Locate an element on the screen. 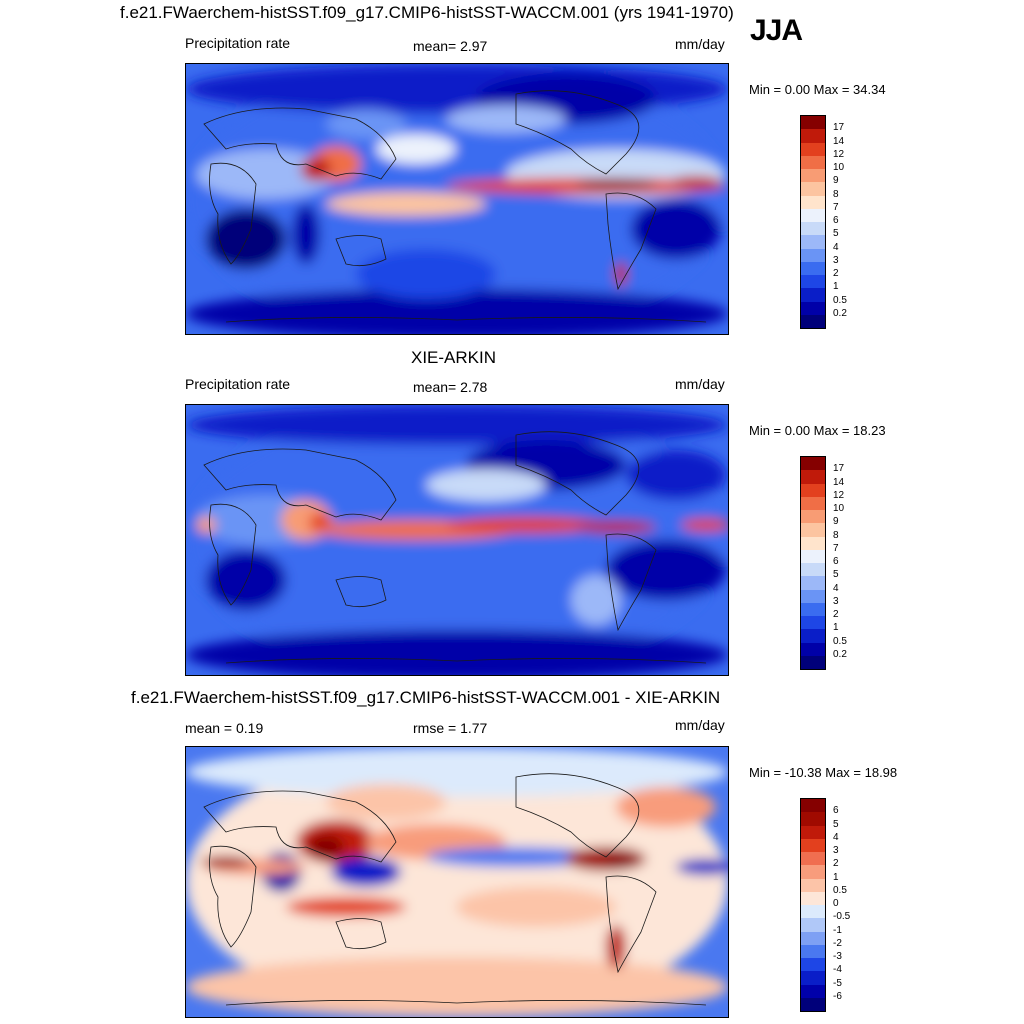 This screenshot has width=1024, height=1024. colorbar-tick-label: -5 is located at coordinates (837, 983).